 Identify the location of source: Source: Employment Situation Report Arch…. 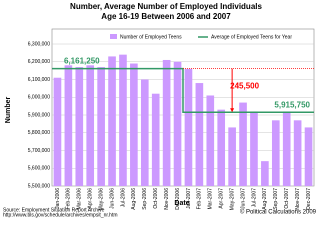
(54, 210).